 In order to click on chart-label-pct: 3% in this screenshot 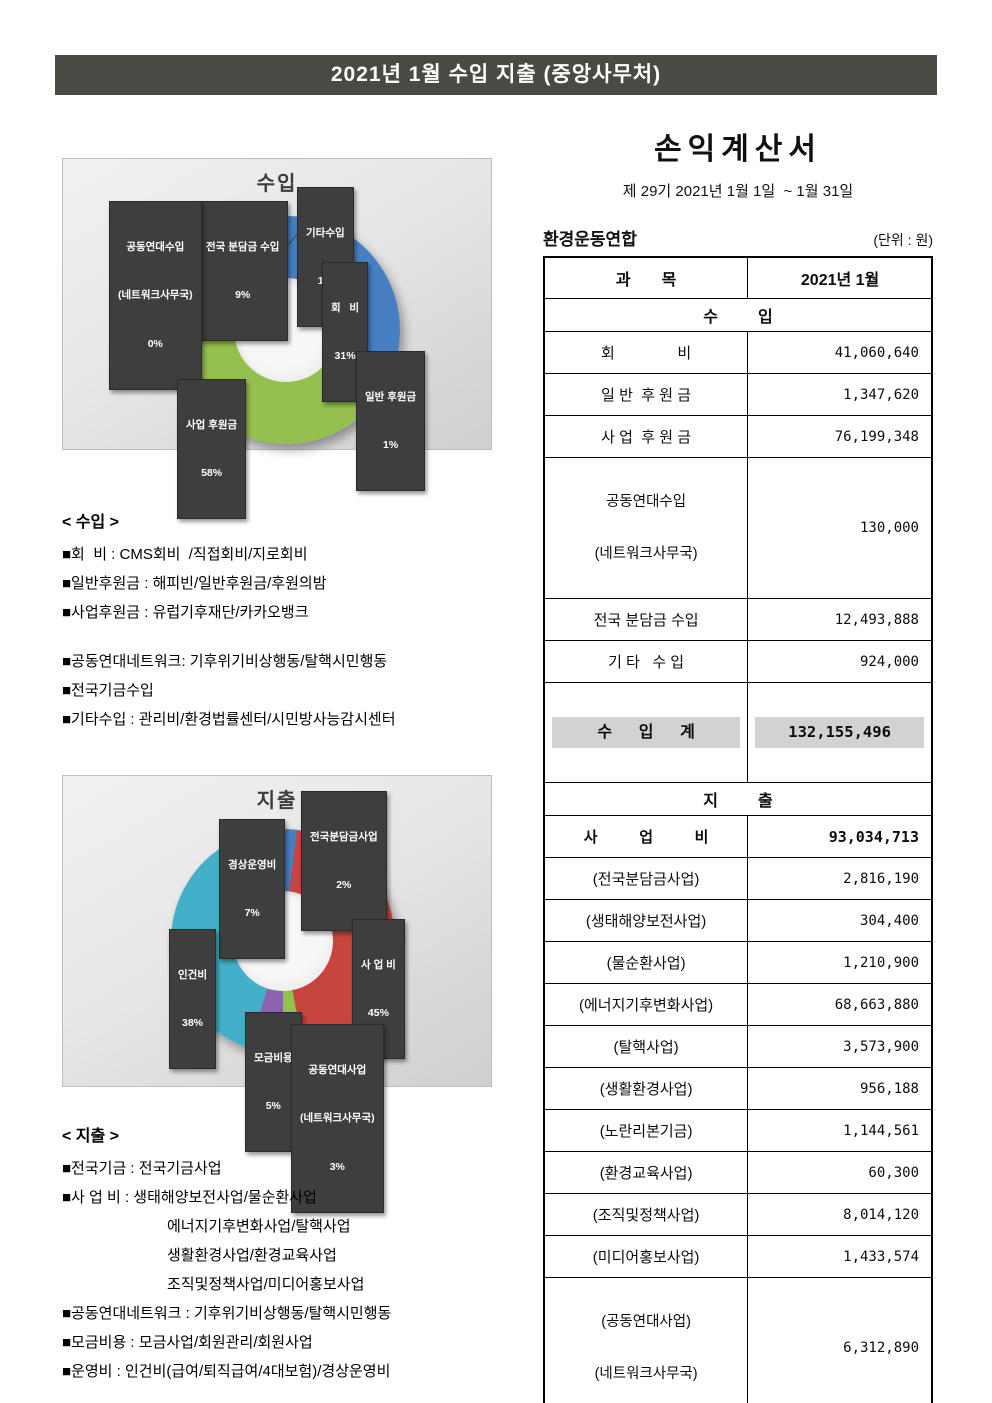, I will do `click(337, 1167)`.